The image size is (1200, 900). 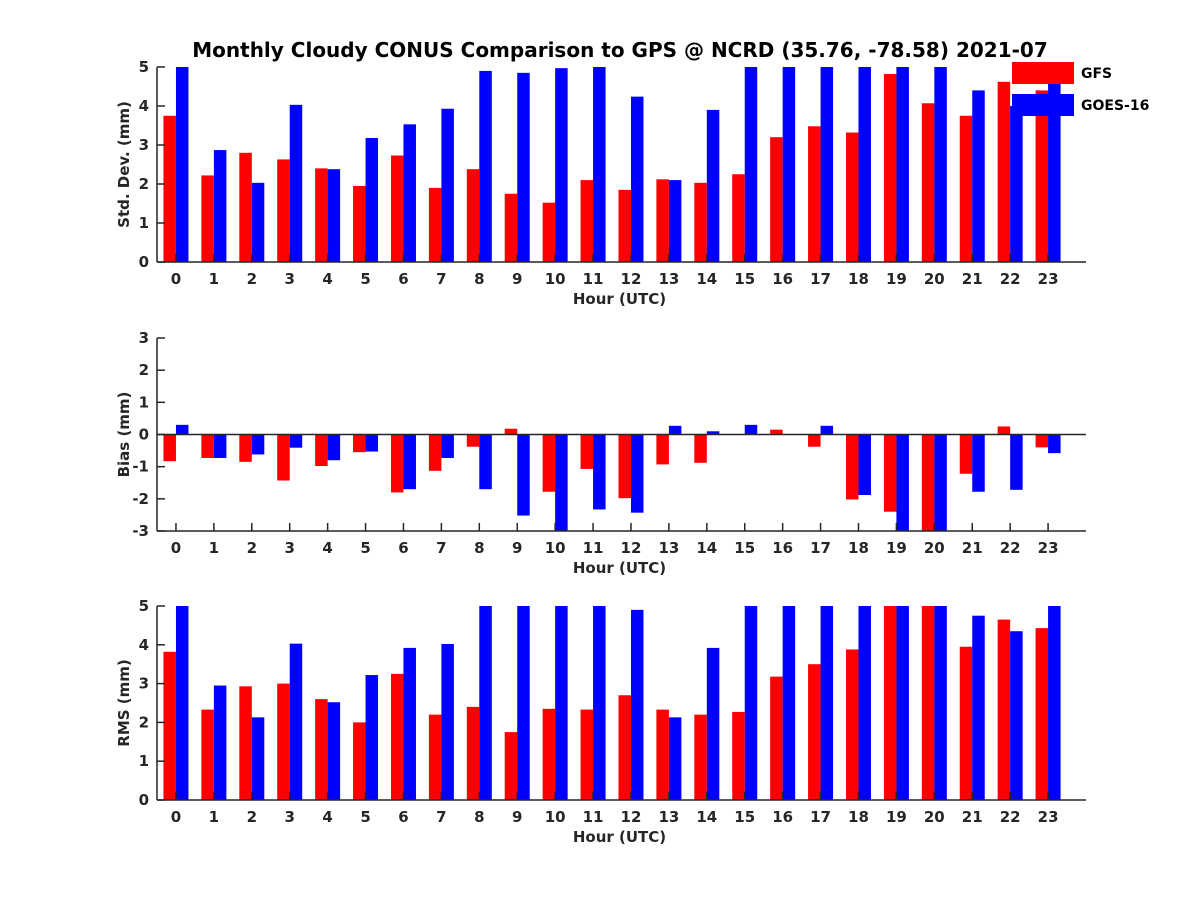 I want to click on y-tick-label: 4, so click(x=144, y=645).